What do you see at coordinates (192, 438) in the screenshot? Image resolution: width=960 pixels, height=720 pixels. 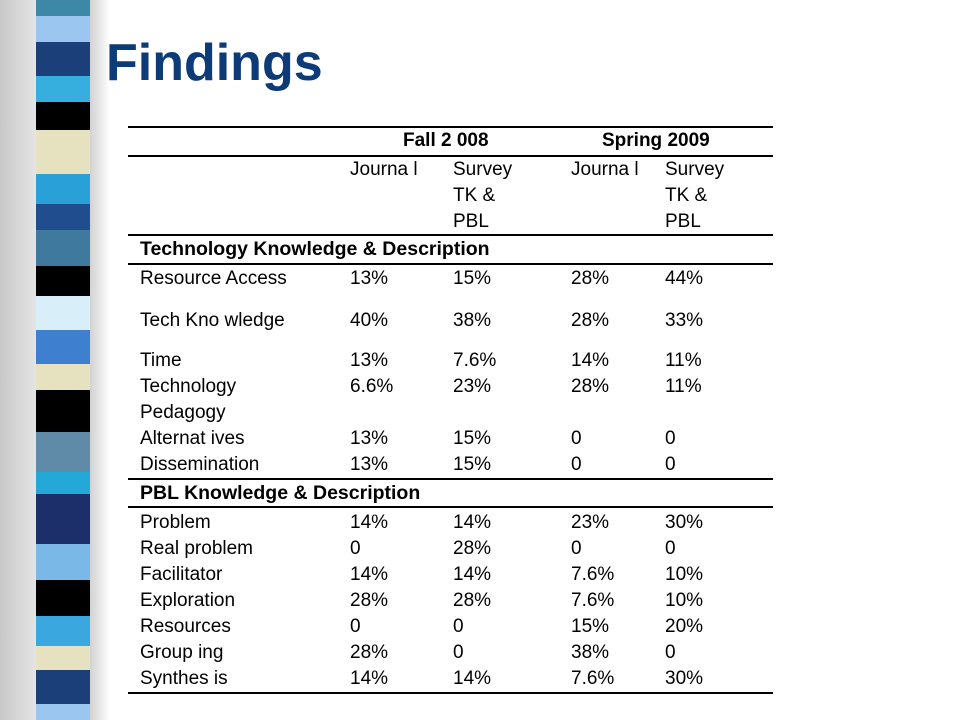 I see `row-label: Alternat ives` at bounding box center [192, 438].